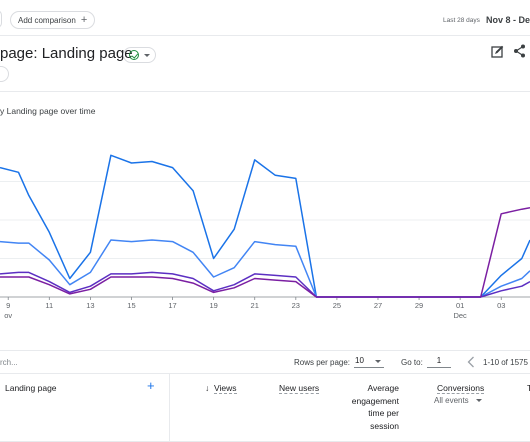 The width and height of the screenshot is (530, 442). What do you see at coordinates (90, 305) in the screenshot?
I see `chart-x-tick-label: 13` at bounding box center [90, 305].